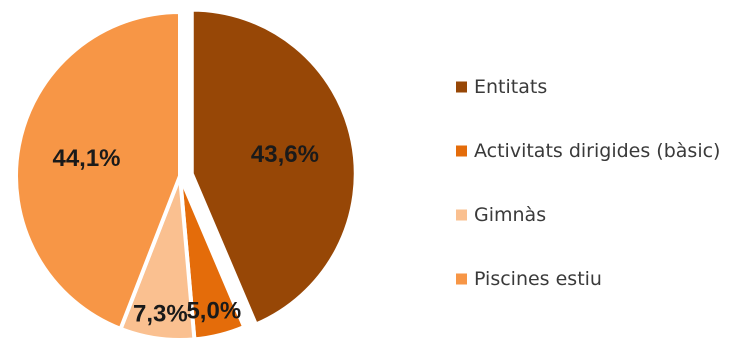  Describe the element at coordinates (461, 151) in the screenshot. I see `legend-swatch-activitats-dirigides-basic` at that location.